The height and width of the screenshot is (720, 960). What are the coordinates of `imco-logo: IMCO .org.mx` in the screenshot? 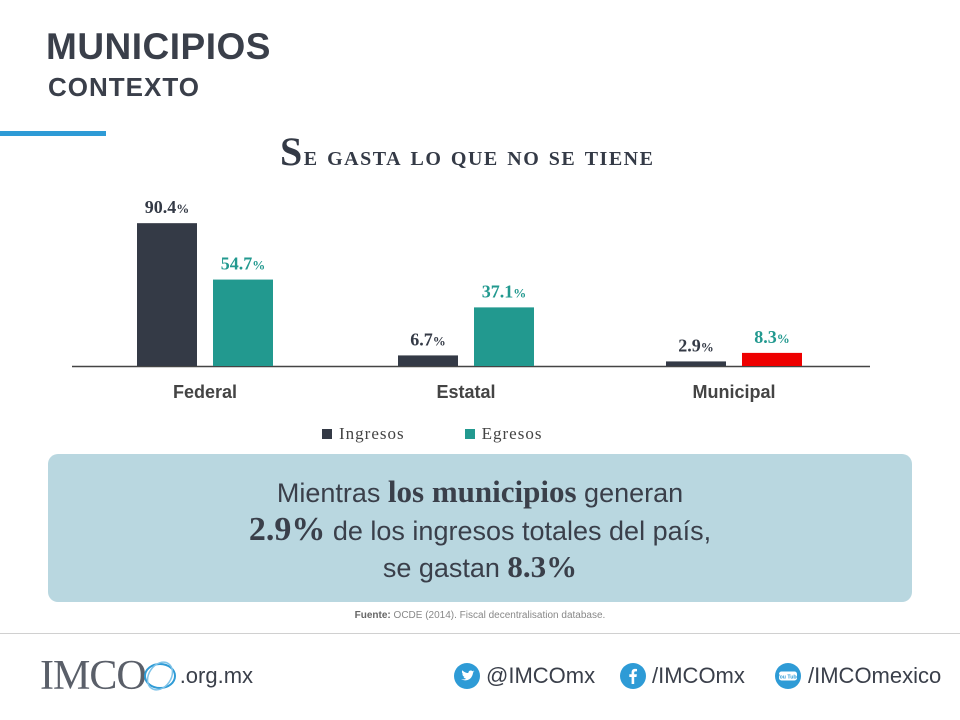 It's located at (146, 676).